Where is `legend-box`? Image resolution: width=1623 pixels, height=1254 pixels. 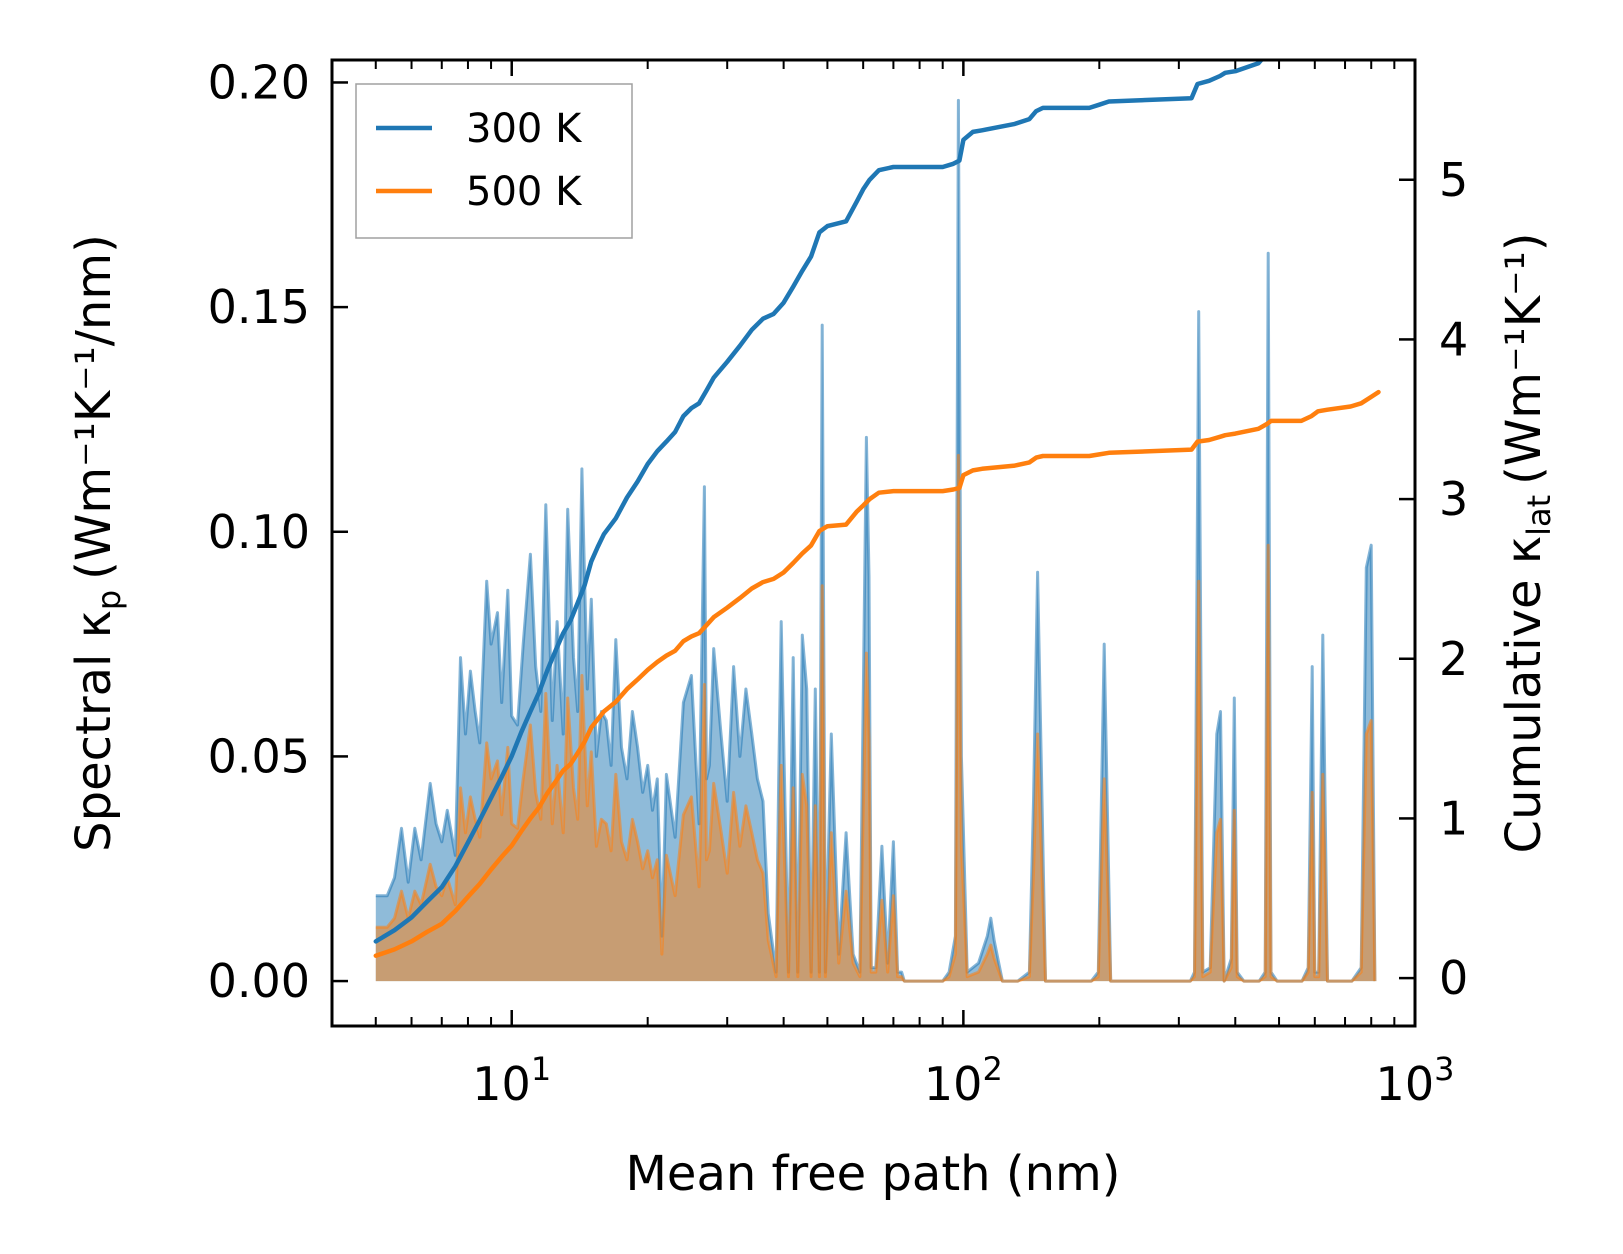
legend-box is located at coordinates (494, 161).